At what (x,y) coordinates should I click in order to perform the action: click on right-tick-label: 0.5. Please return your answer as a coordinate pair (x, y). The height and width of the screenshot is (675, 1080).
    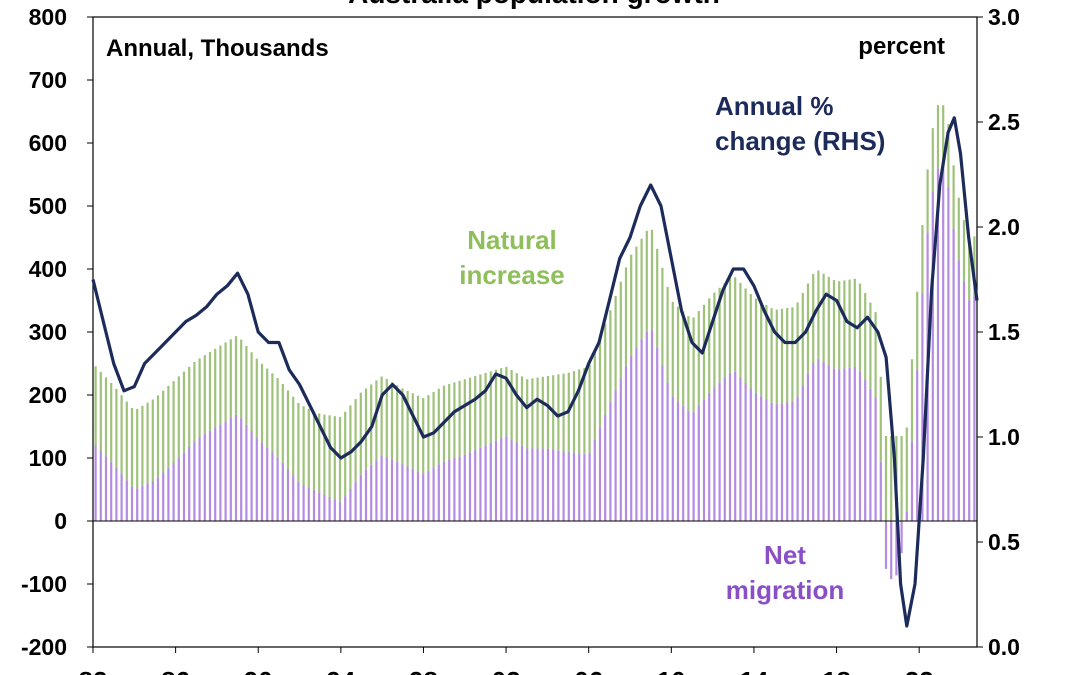
    Looking at the image, I should click on (1004, 542).